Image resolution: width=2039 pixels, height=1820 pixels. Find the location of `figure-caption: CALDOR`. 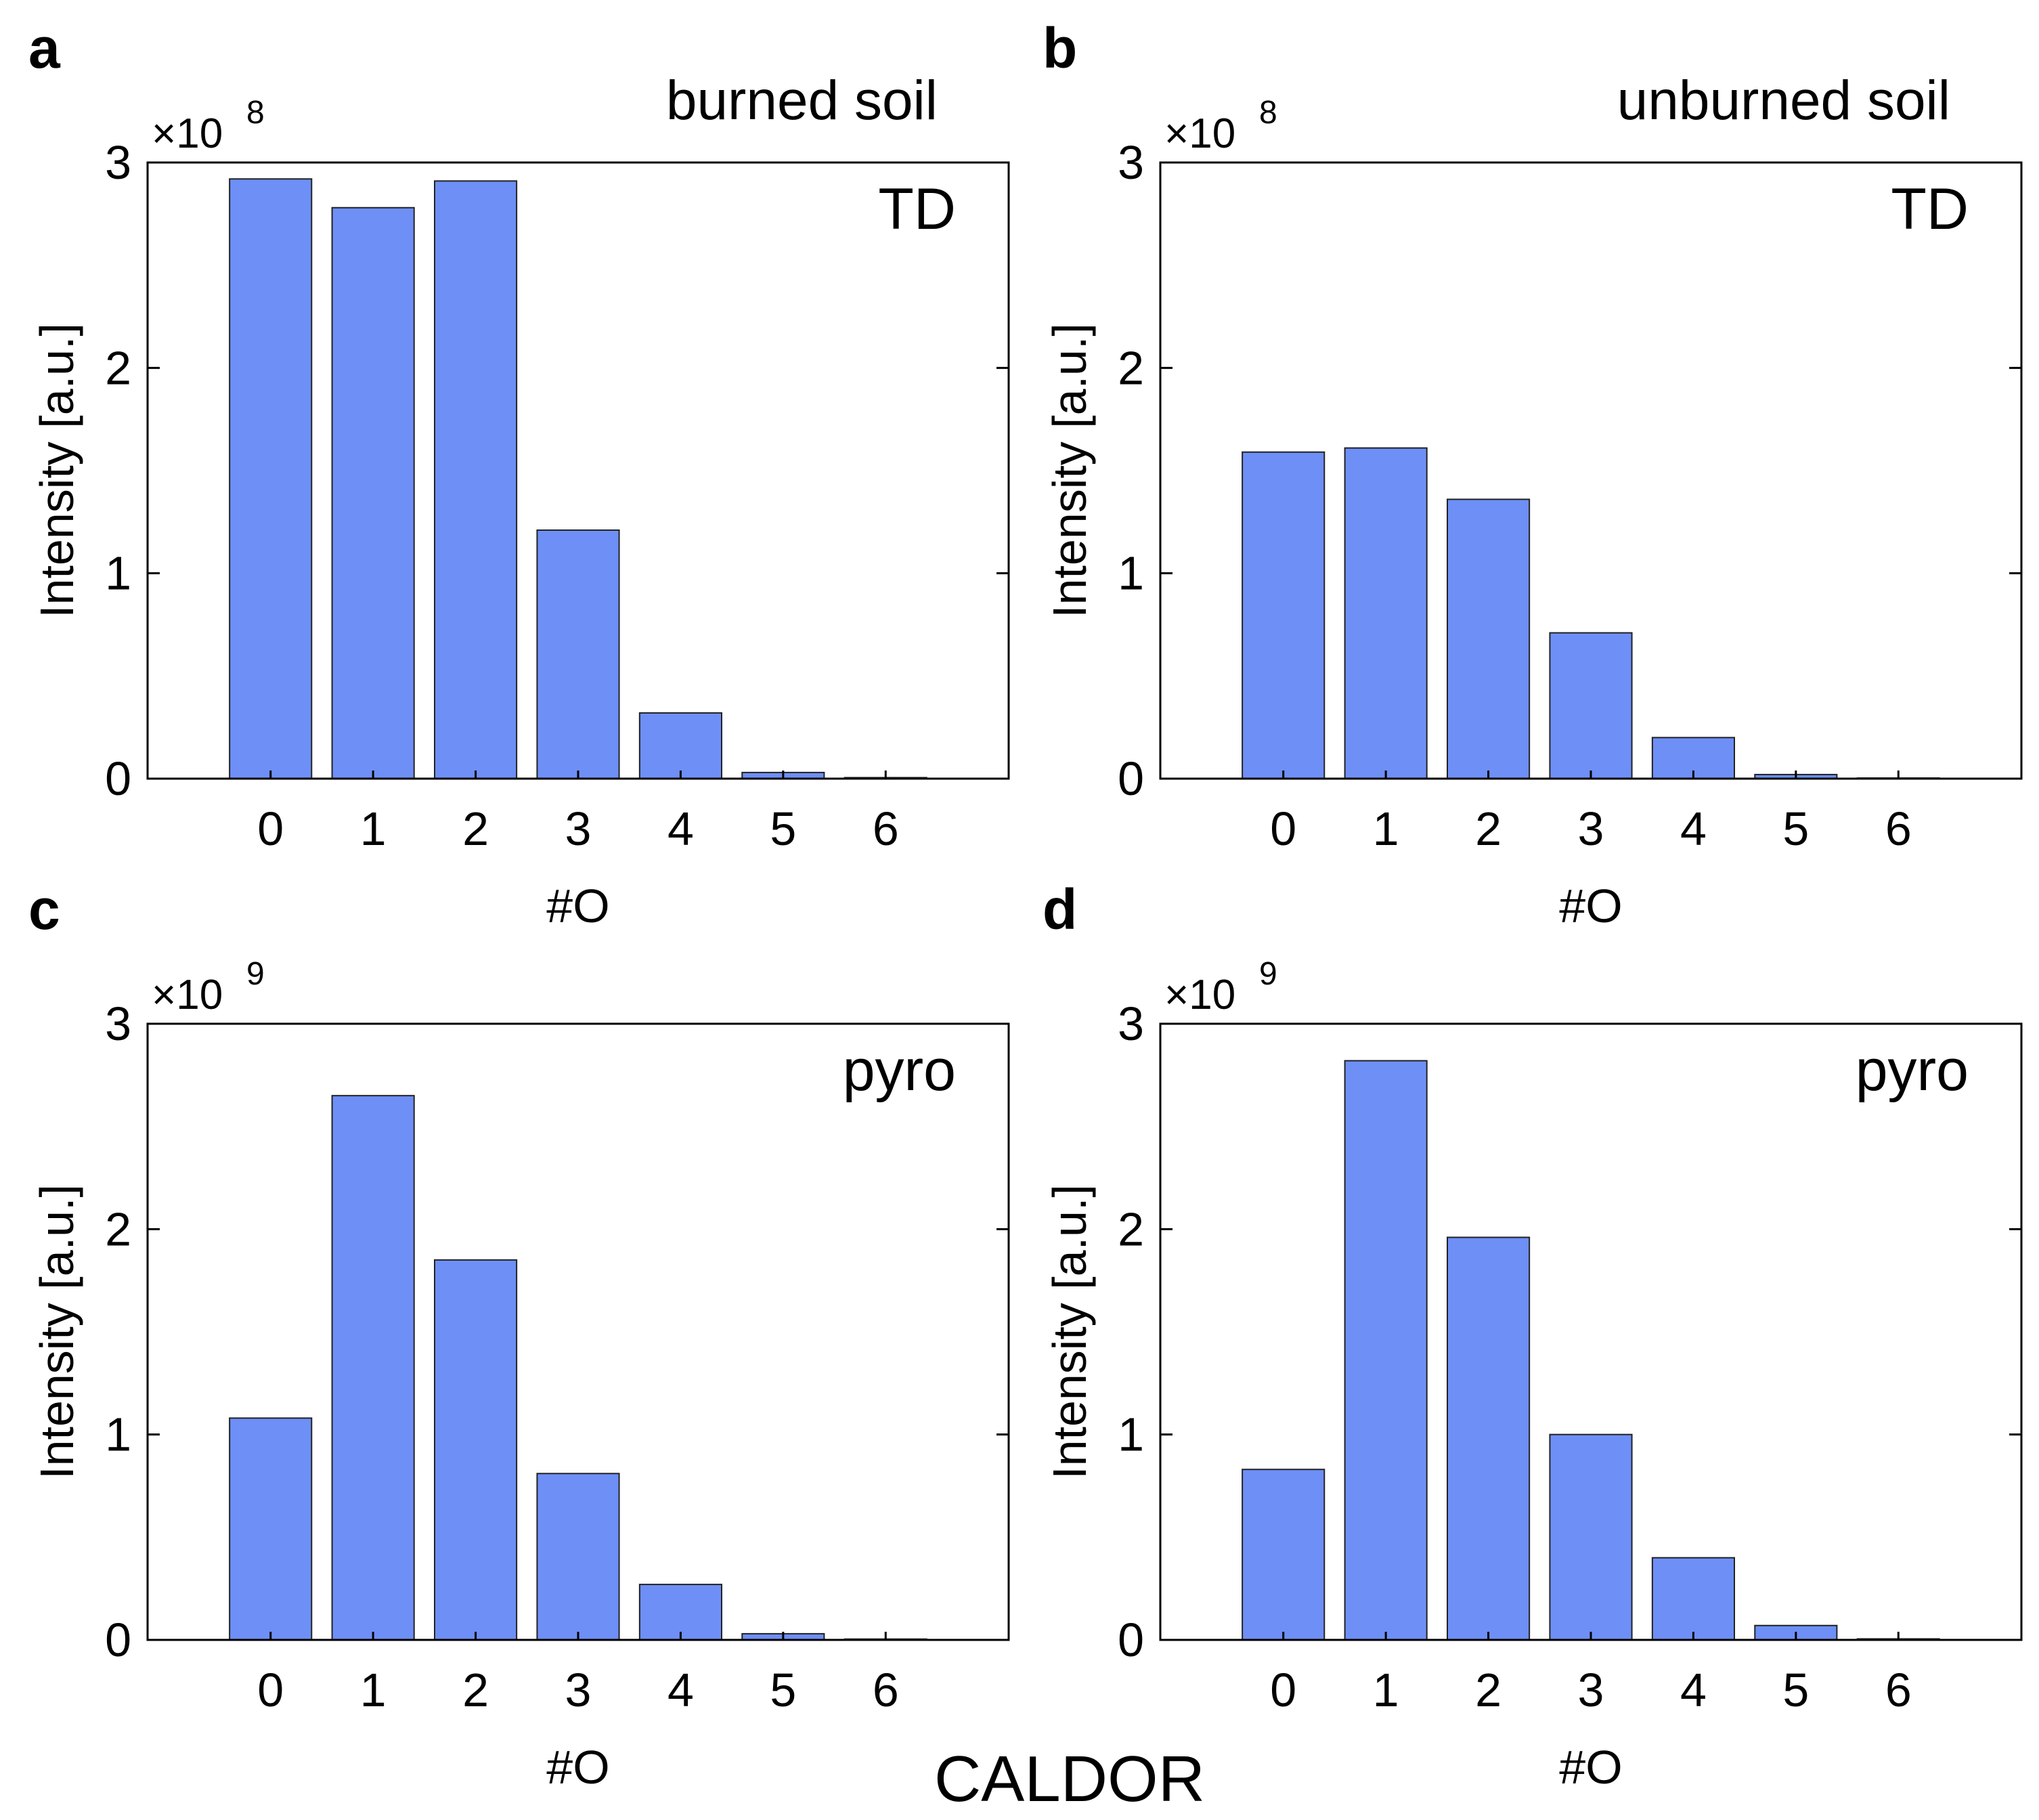

figure-caption: CALDOR is located at coordinates (1069, 1779).